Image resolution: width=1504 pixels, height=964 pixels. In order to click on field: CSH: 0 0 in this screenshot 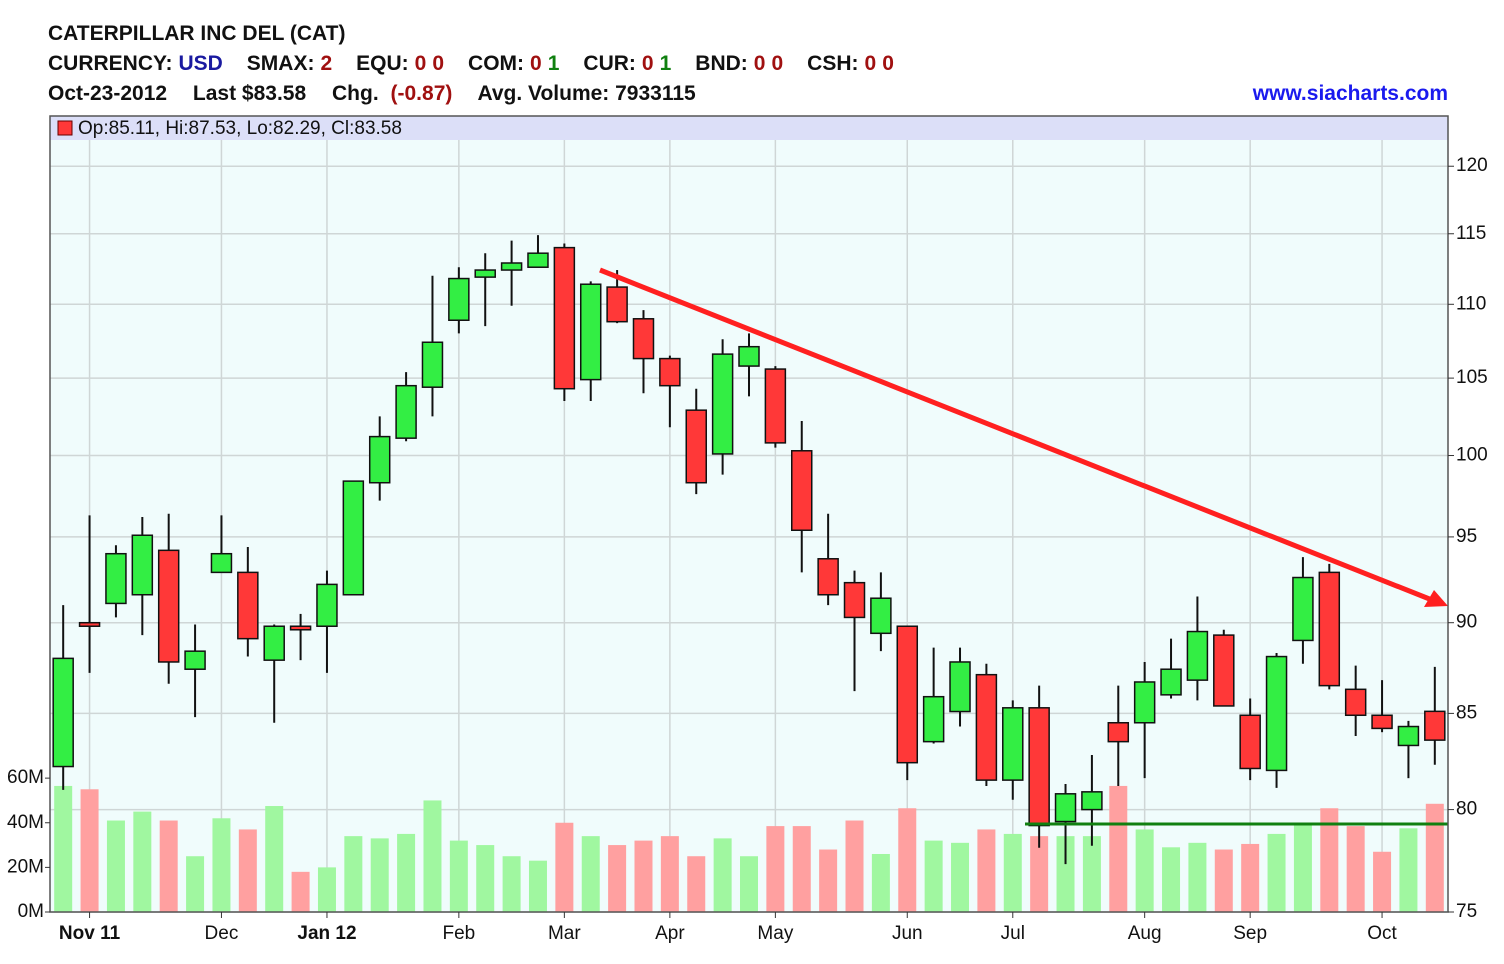, I will do `click(850, 63)`.